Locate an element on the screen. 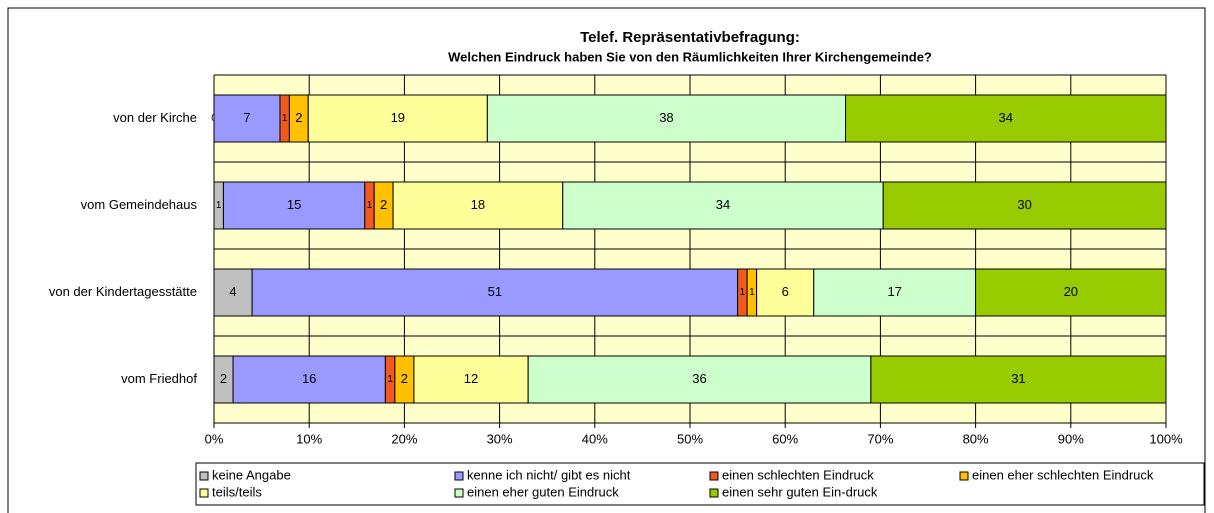  x-tick-label: 90% is located at coordinates (1071, 438).